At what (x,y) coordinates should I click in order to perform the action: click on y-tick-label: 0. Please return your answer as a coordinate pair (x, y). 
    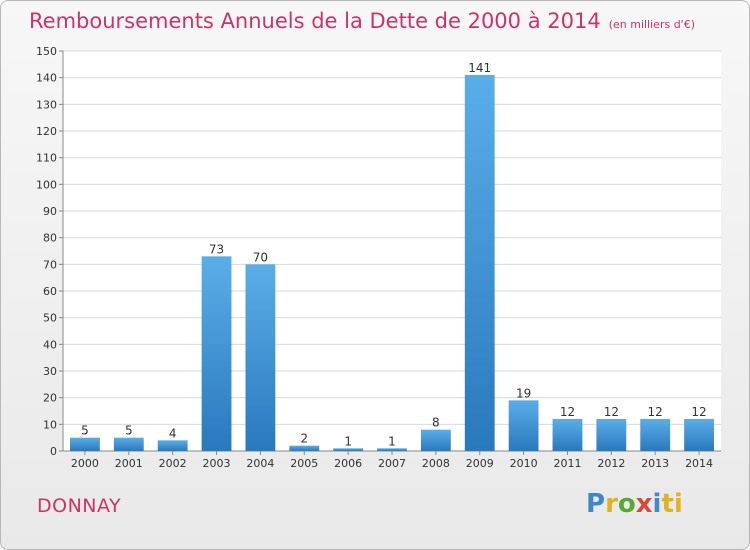
    Looking at the image, I should click on (53, 451).